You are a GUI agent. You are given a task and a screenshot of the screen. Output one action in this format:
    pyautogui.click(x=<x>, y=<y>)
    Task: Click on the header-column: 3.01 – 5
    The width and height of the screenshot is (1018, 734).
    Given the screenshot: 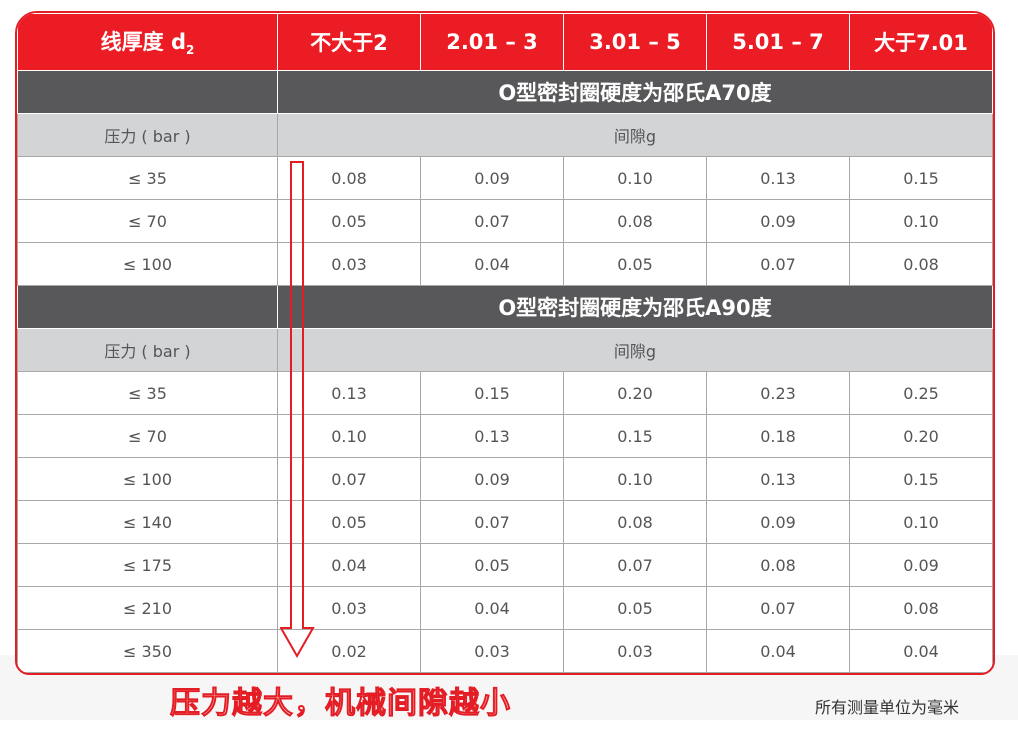 What is the action you would take?
    pyautogui.click(x=635, y=42)
    